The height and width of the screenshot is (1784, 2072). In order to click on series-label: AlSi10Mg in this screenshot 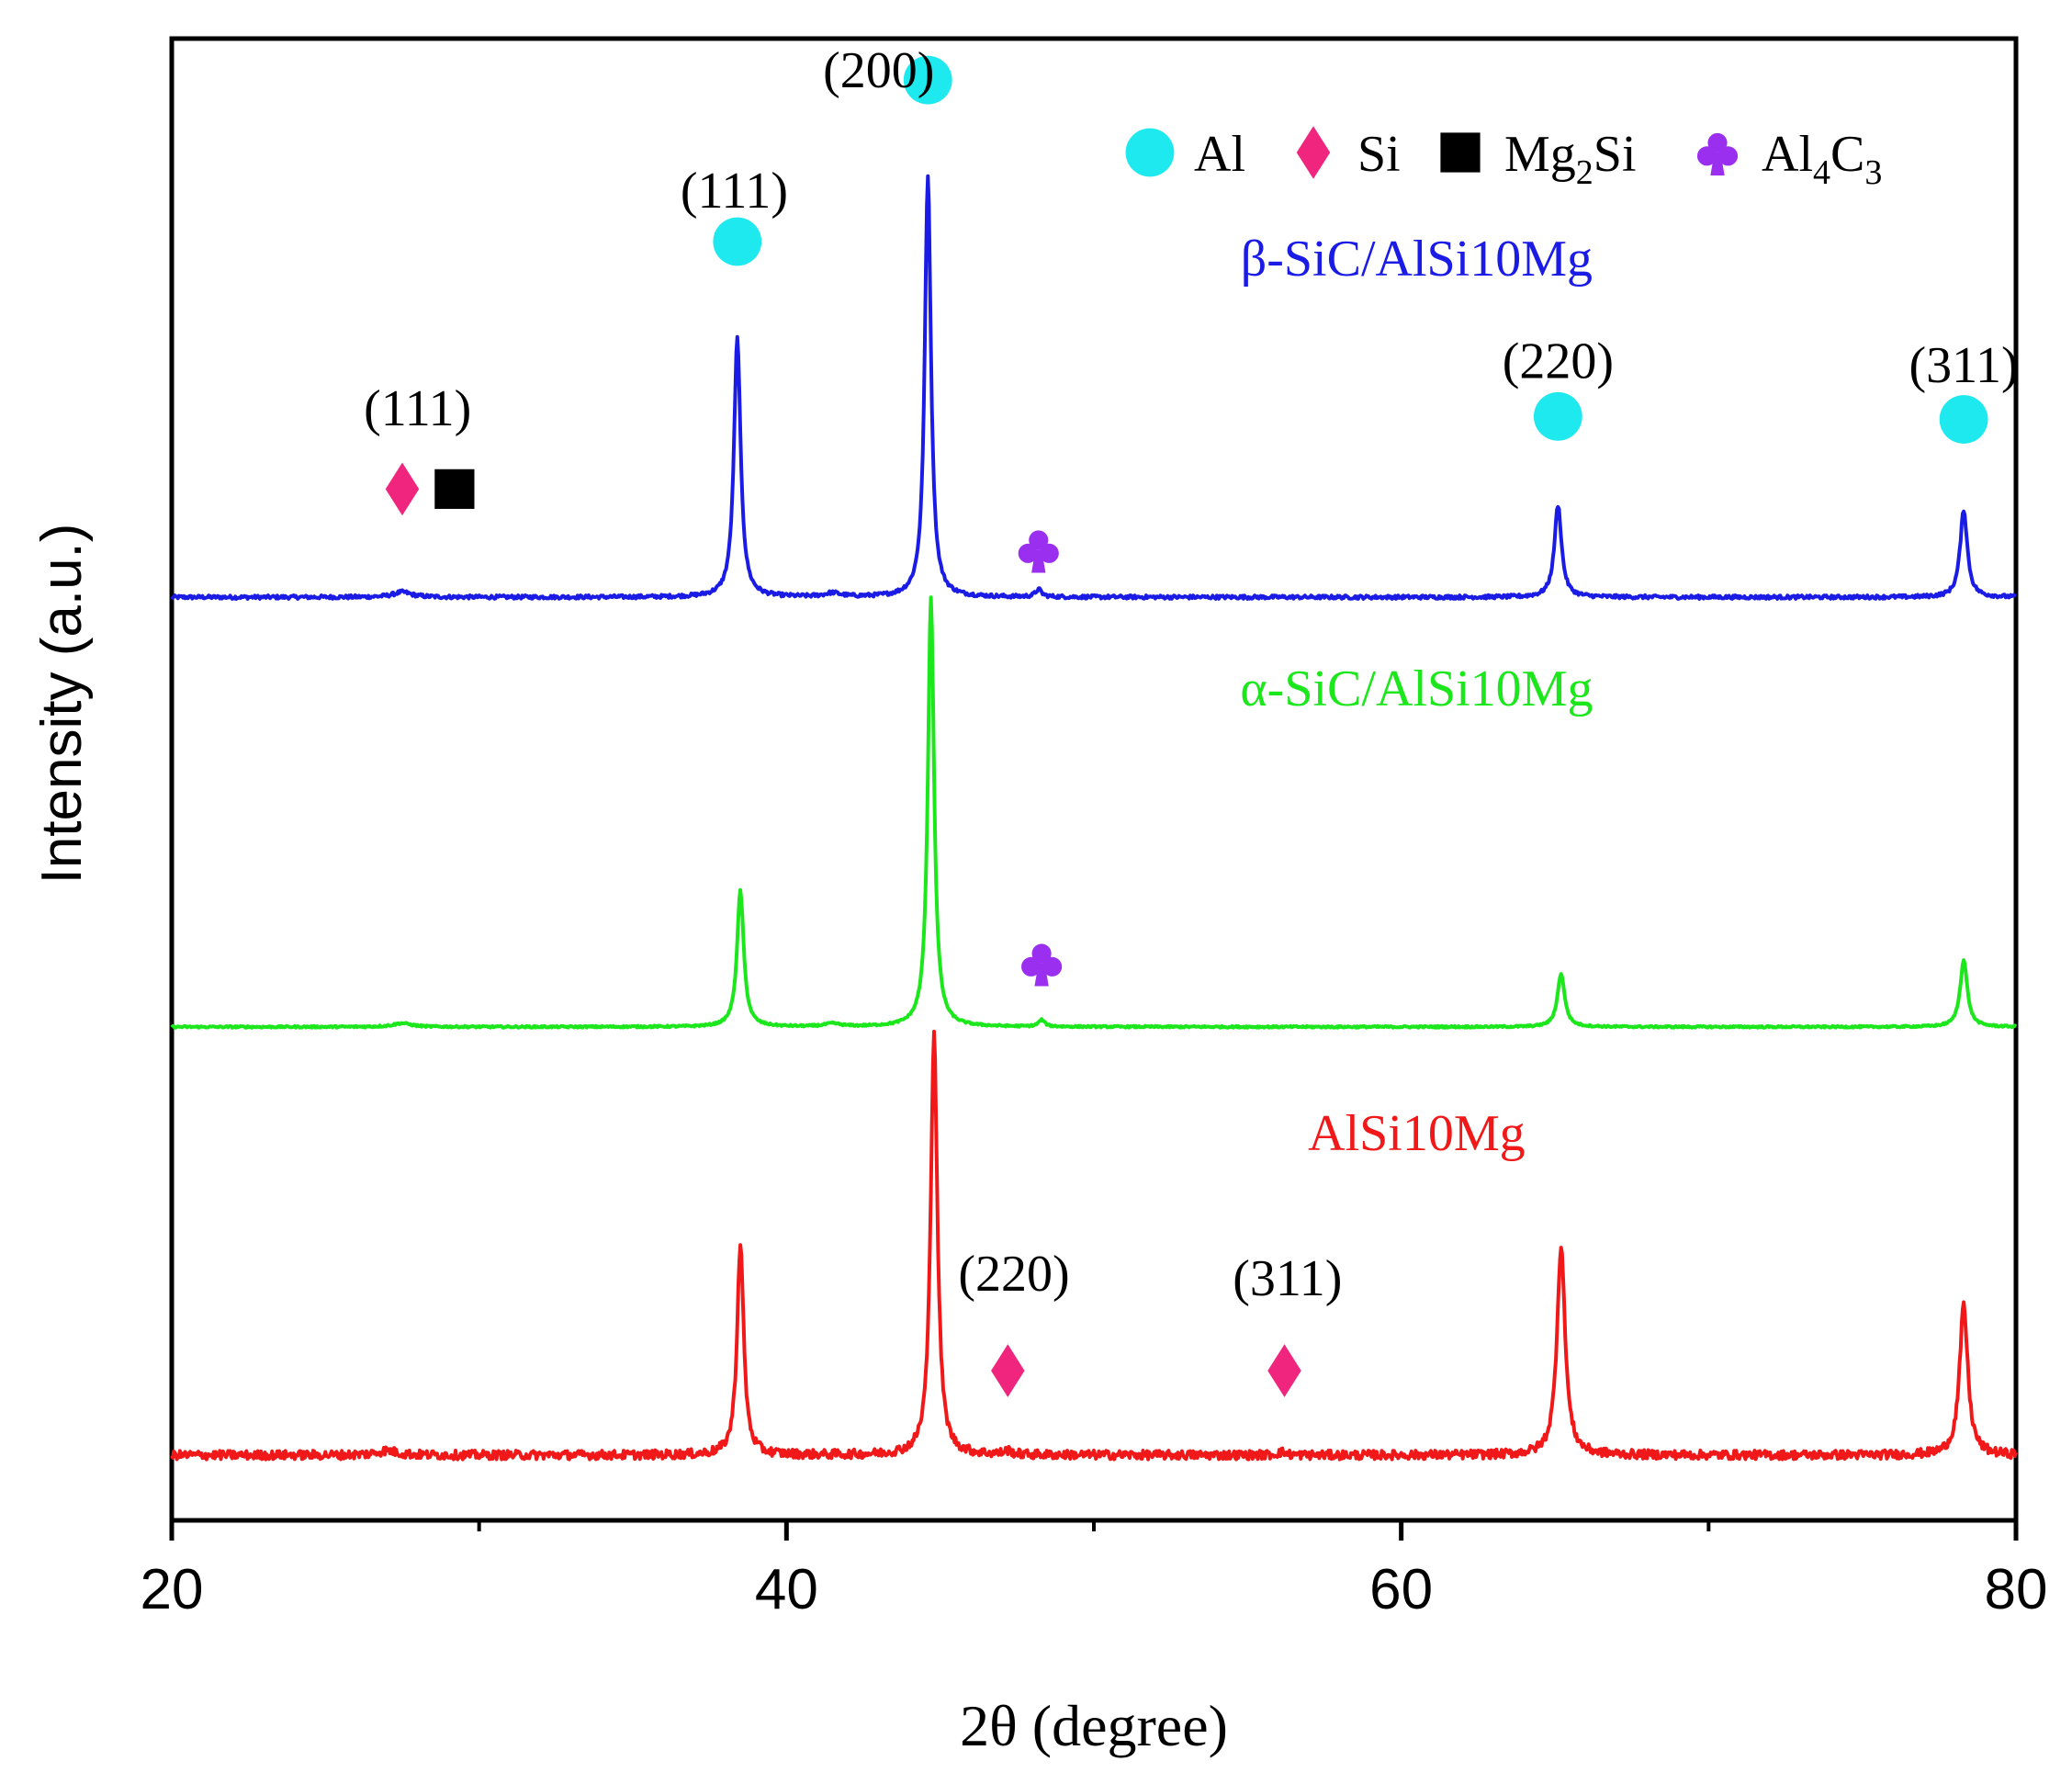, I will do `click(1417, 1133)`.